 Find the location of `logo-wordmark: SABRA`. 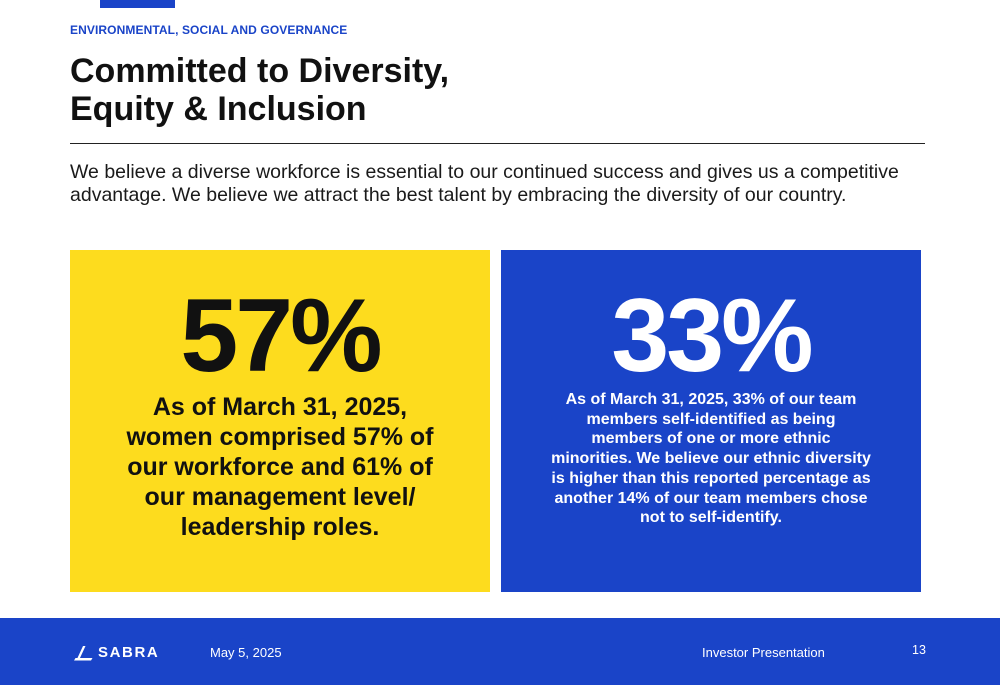

logo-wordmark: SABRA is located at coordinates (129, 652).